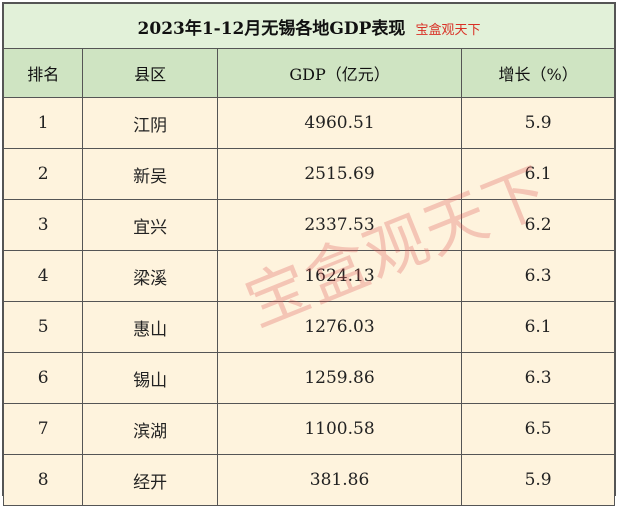 Image resolution: width=620 pixels, height=506 pixels. What do you see at coordinates (339, 429) in the screenshot?
I see `gdp-cell: 1100.58` at bounding box center [339, 429].